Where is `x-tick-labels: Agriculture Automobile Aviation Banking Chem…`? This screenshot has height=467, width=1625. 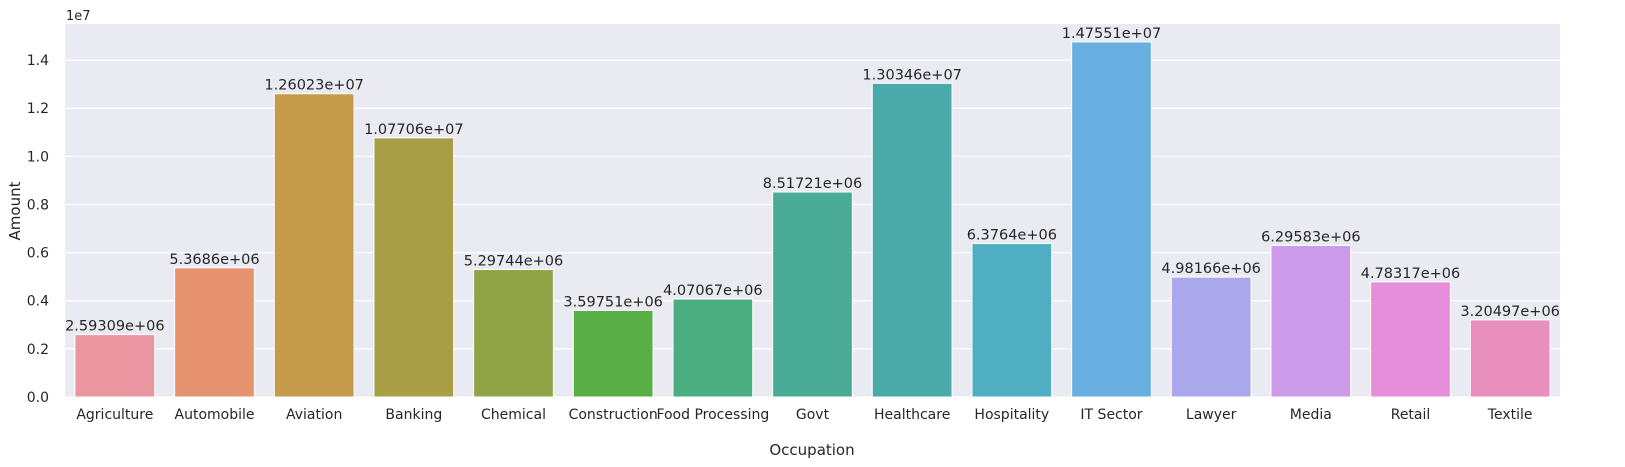
x-tick-labels: Agriculture Automobile Aviation Banking Chem… is located at coordinates (804, 415).